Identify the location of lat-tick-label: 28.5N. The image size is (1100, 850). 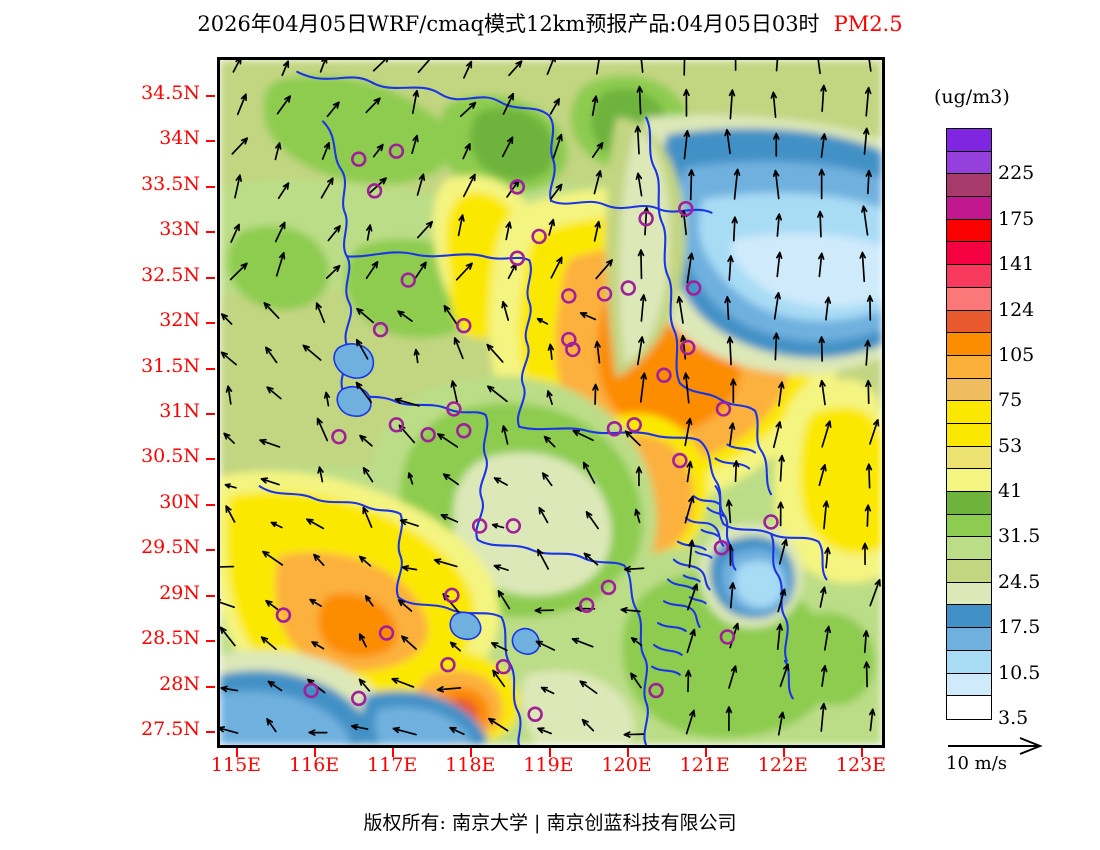
(170, 638).